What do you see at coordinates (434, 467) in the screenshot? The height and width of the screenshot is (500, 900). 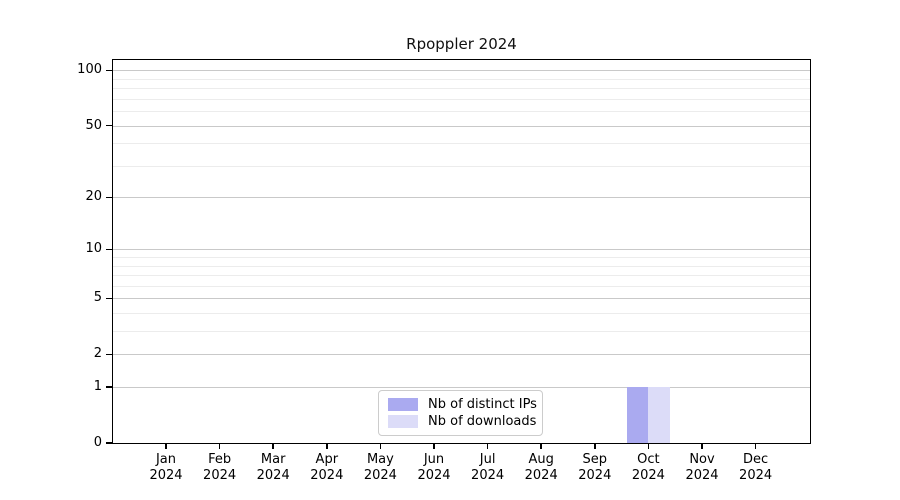 I see `x-tick-label: Jun 2024` at bounding box center [434, 467].